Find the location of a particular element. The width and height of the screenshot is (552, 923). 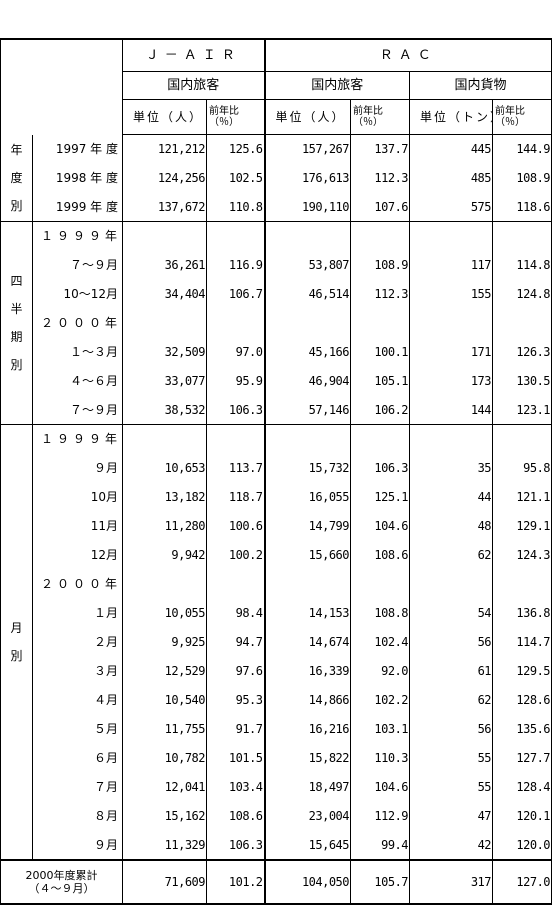

jair-passengers: 9,925 is located at coordinates (188, 642).